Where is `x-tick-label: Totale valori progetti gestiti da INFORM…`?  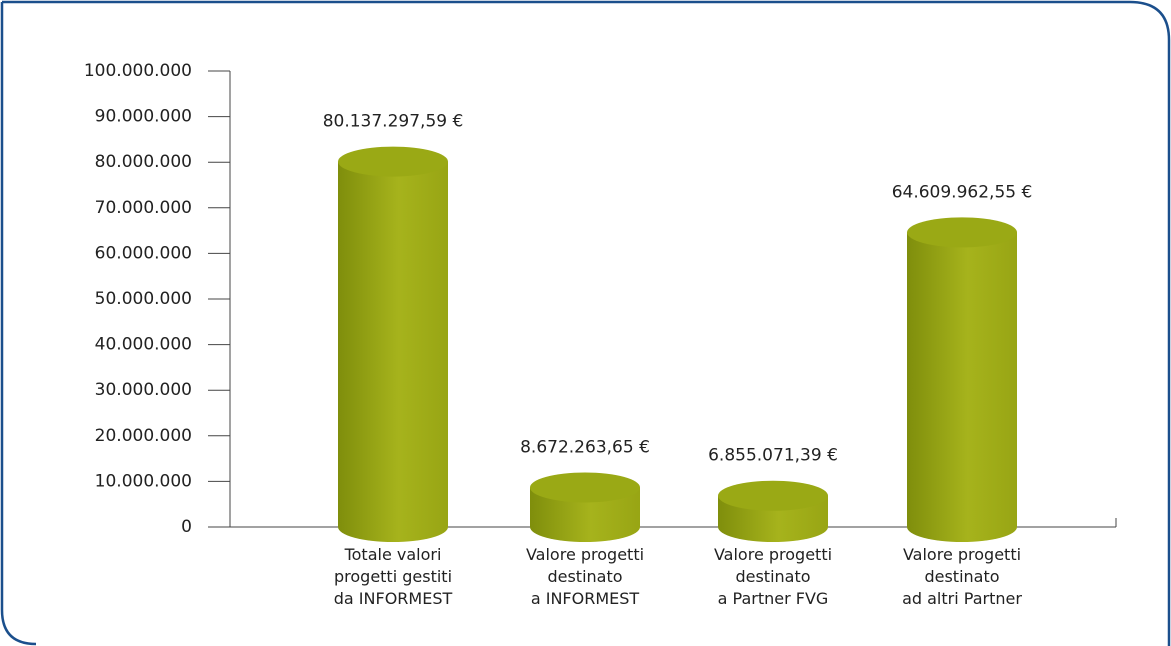 x-tick-label: Totale valori progetti gestiti da INFORM… is located at coordinates (393, 576).